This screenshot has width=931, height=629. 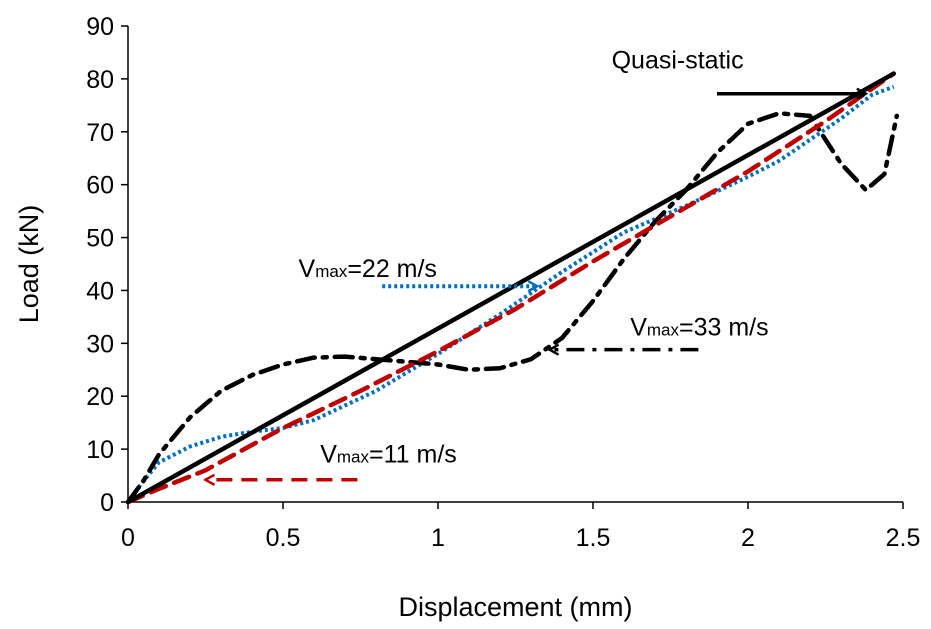 I want to click on x-tick-label: 2.5, so click(x=903, y=538).